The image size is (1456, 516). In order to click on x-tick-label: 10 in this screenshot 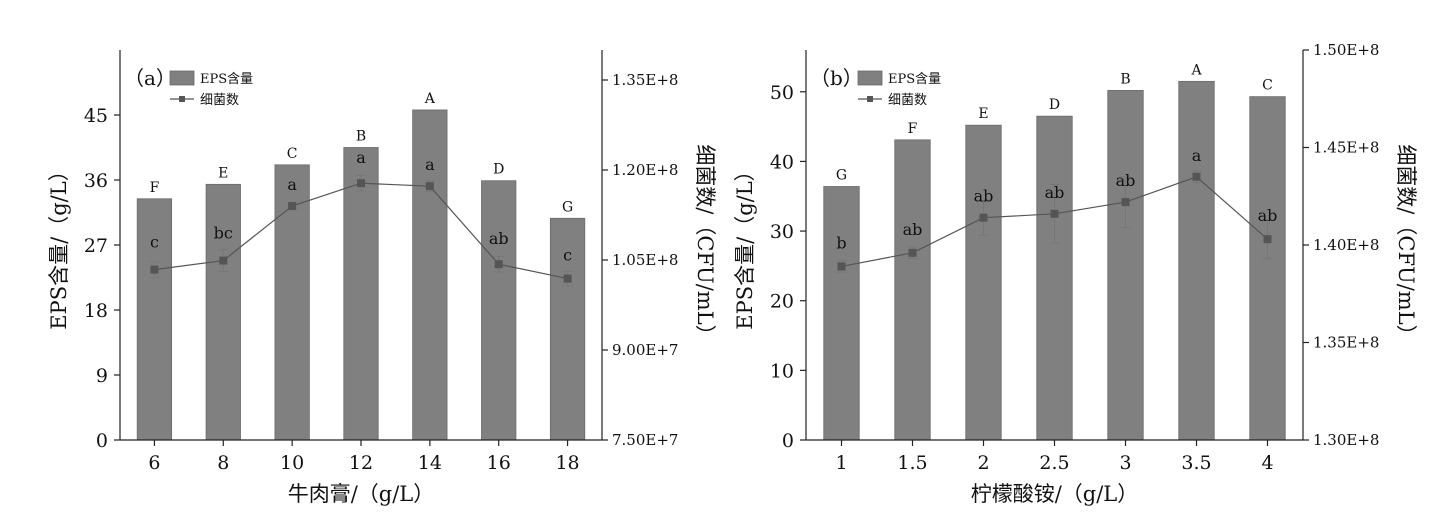, I will do `click(292, 463)`.